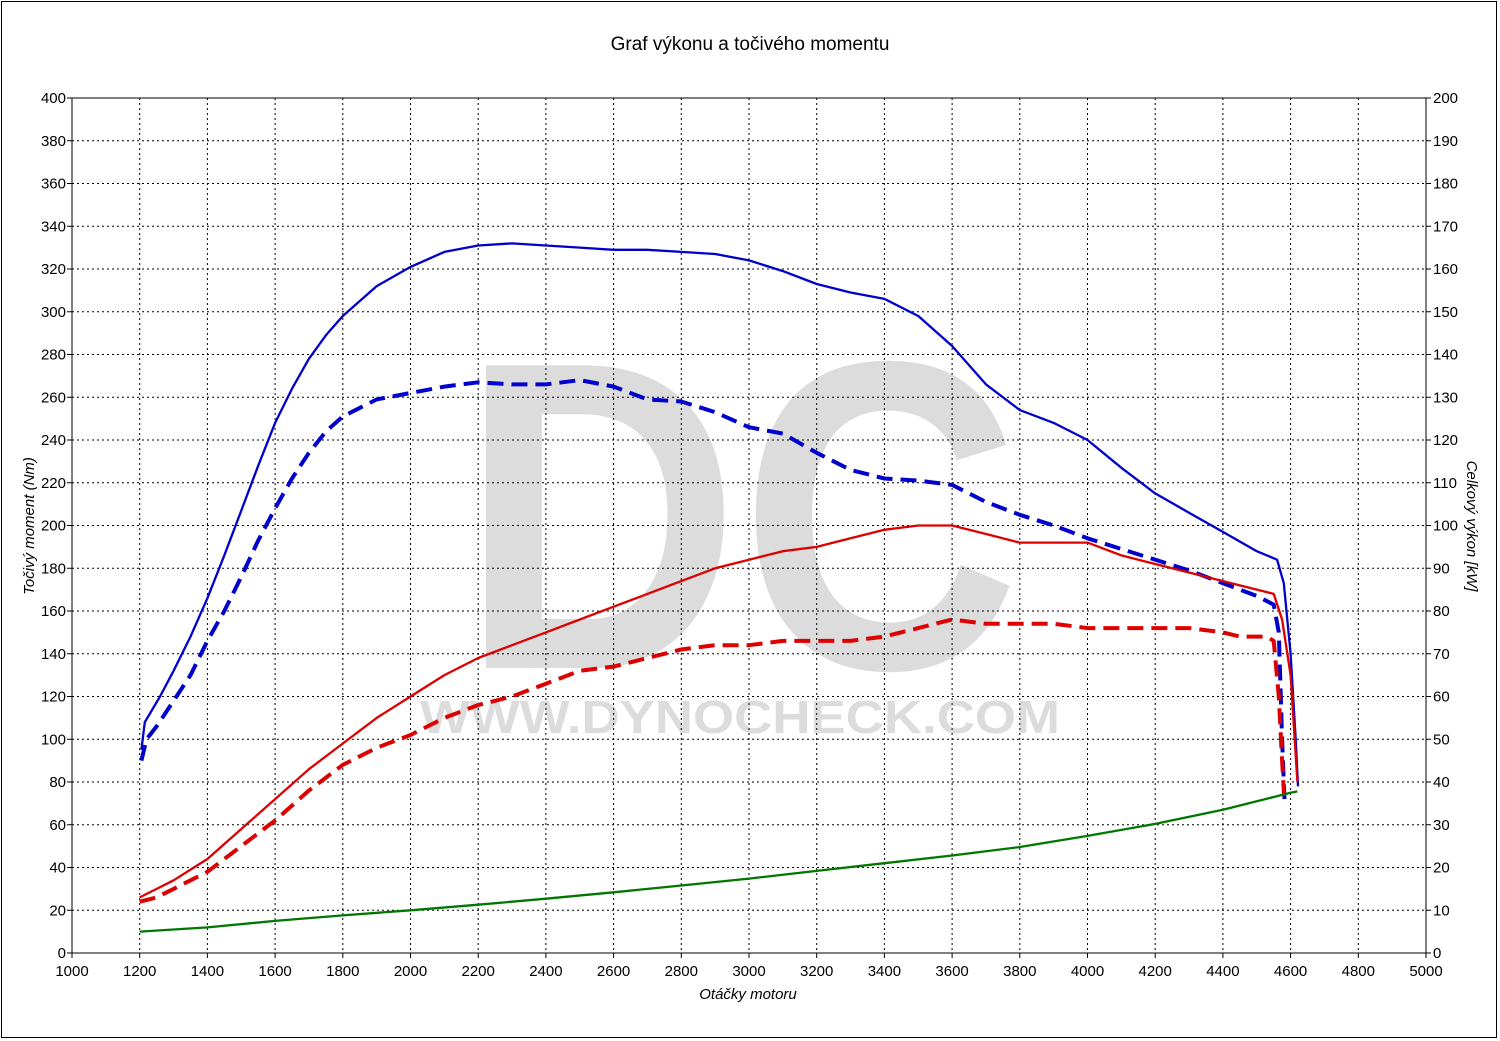 This screenshot has width=1500, height=1041. I want to click on y-right-tick-label: 70, so click(1441, 654).